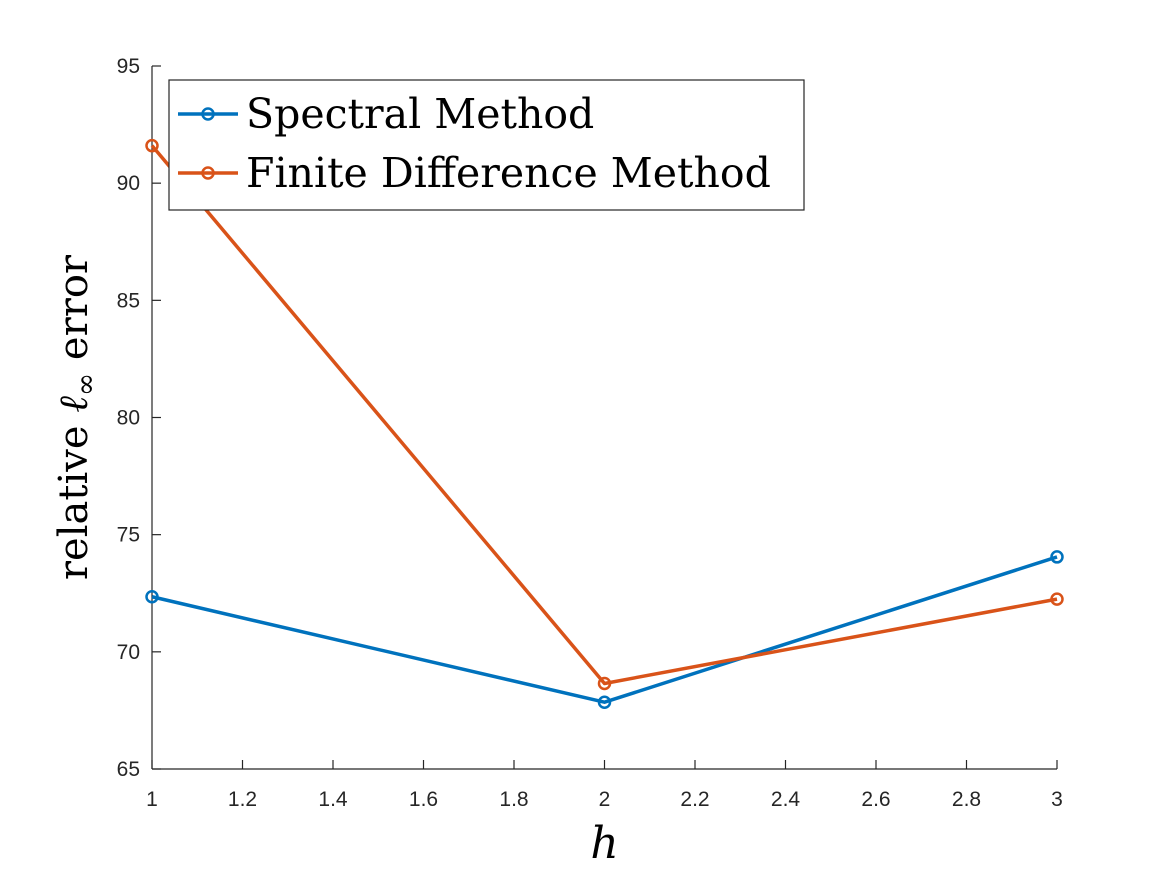  I want to click on legend-label: Spectral Method, so click(420, 114).